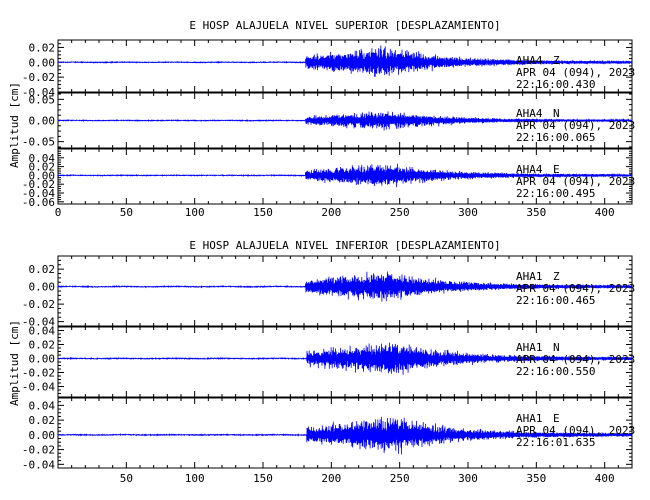 This screenshot has width=650, height=500. Describe the element at coordinates (38, 202) in the screenshot. I see `y-tick-label: -0.06` at that location.